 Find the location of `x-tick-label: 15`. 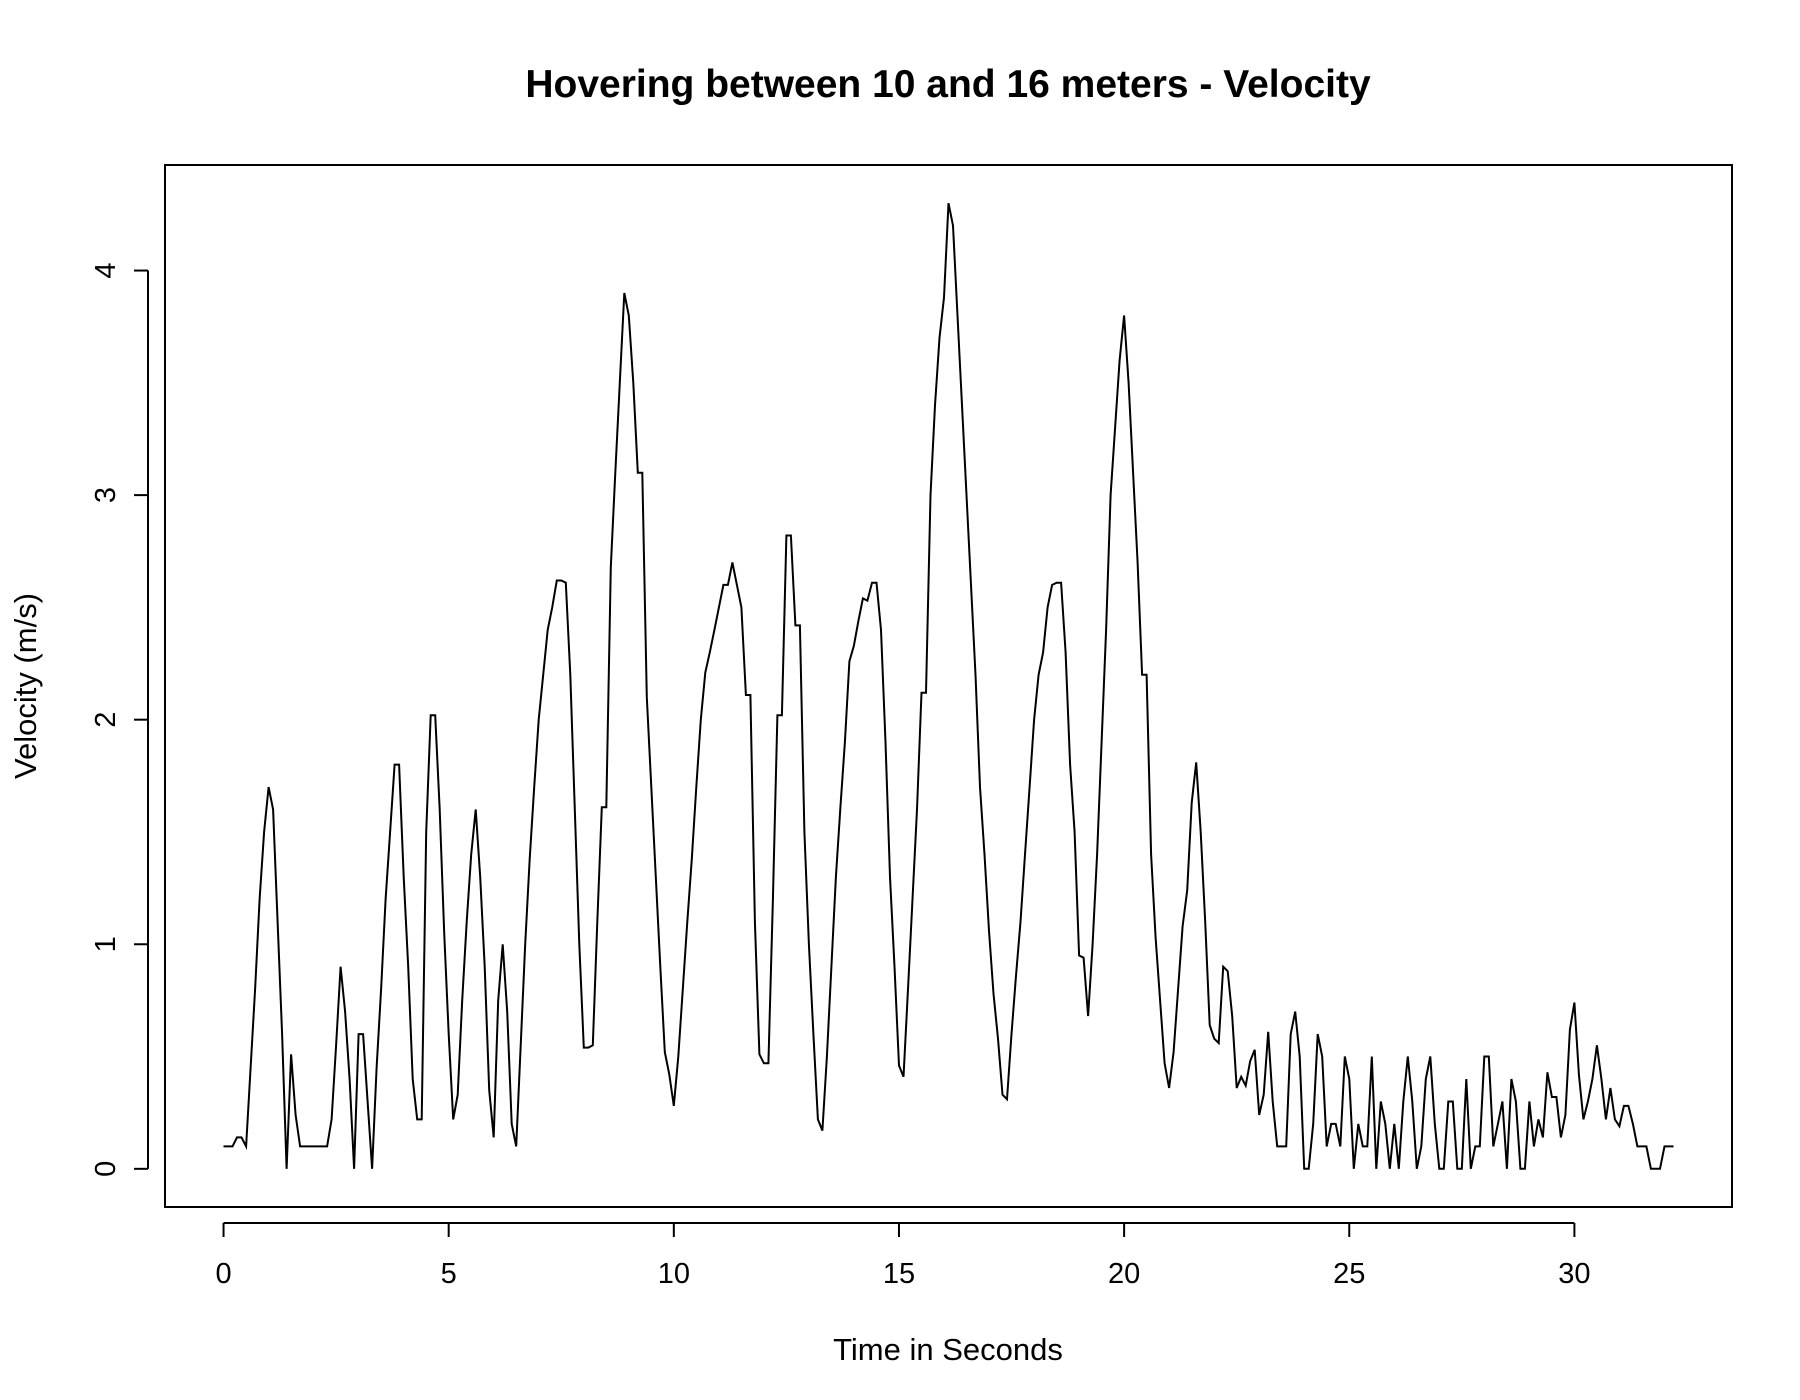

x-tick-label: 15 is located at coordinates (899, 1274).